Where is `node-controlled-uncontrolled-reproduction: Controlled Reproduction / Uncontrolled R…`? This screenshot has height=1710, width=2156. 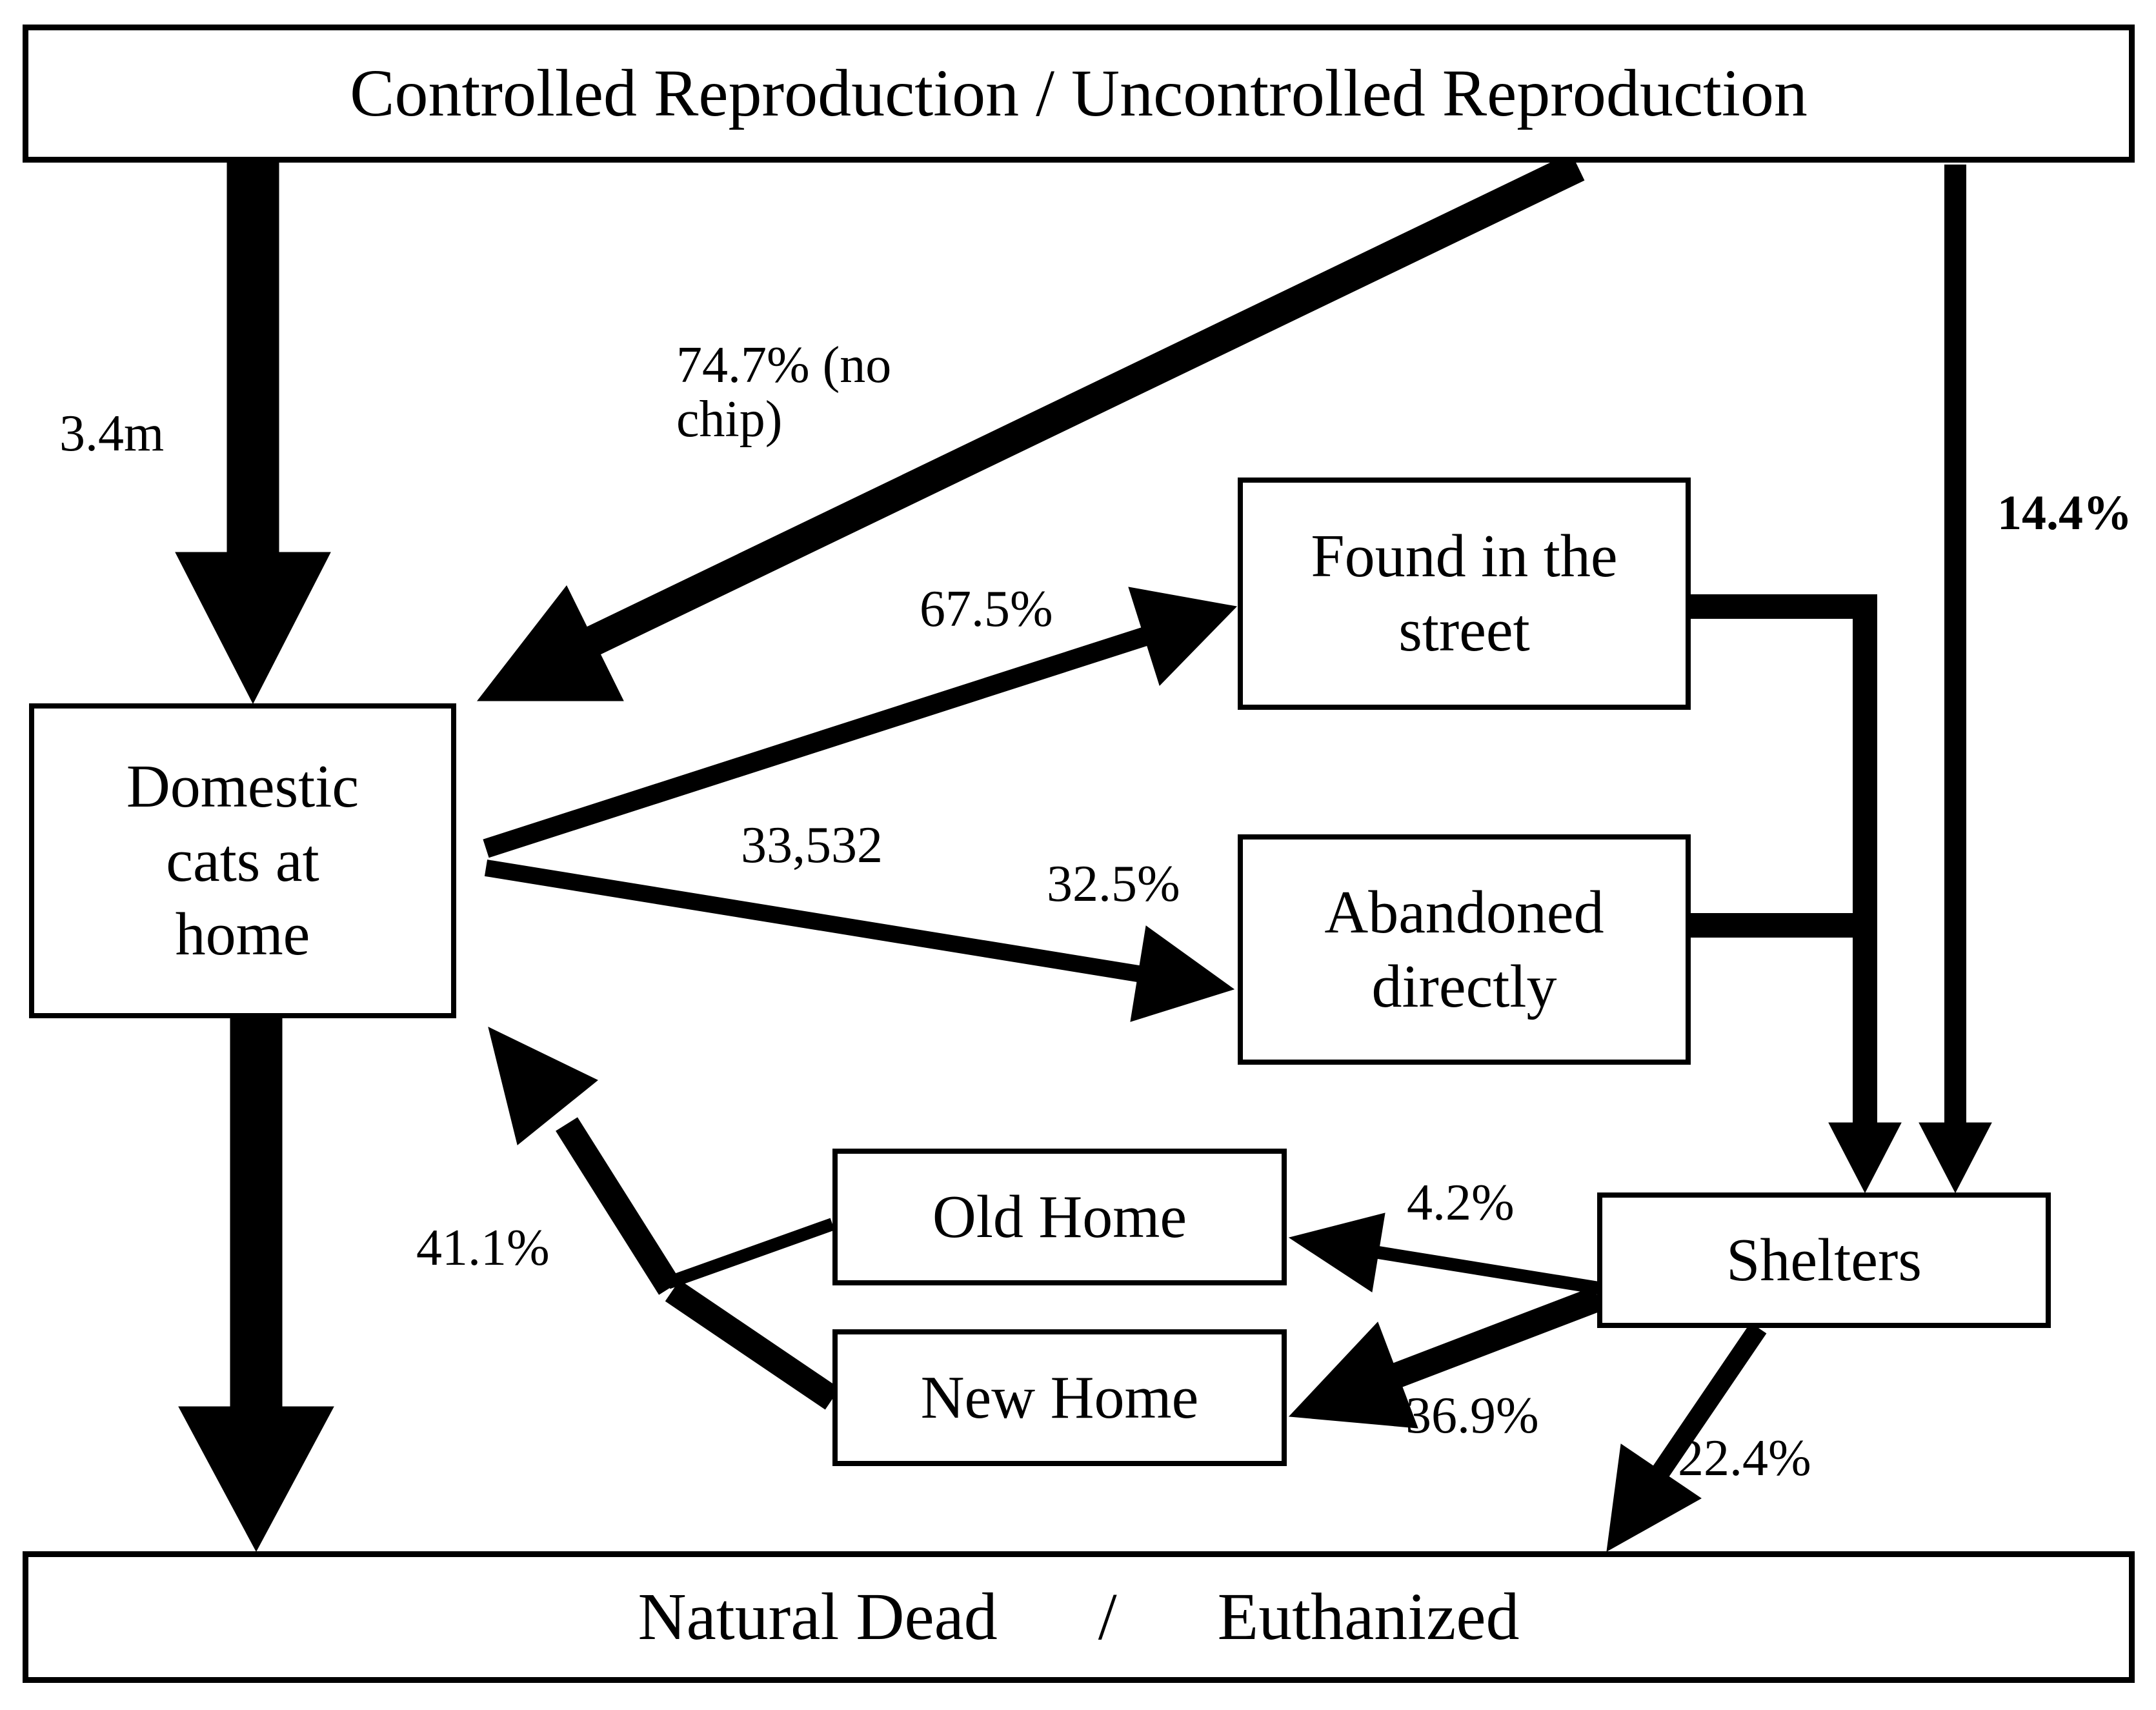
node-controlled-uncontrolled-reproduction: Controlled Reproduction / Uncontrolled R… is located at coordinates (1079, 94).